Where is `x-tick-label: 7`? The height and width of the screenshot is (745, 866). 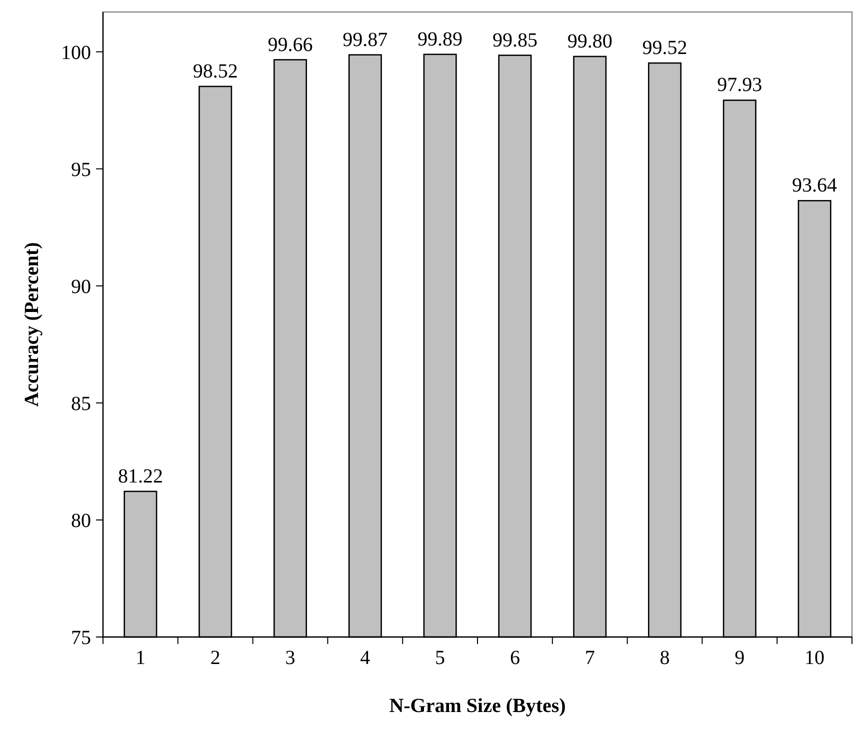 x-tick-label: 7 is located at coordinates (589, 658).